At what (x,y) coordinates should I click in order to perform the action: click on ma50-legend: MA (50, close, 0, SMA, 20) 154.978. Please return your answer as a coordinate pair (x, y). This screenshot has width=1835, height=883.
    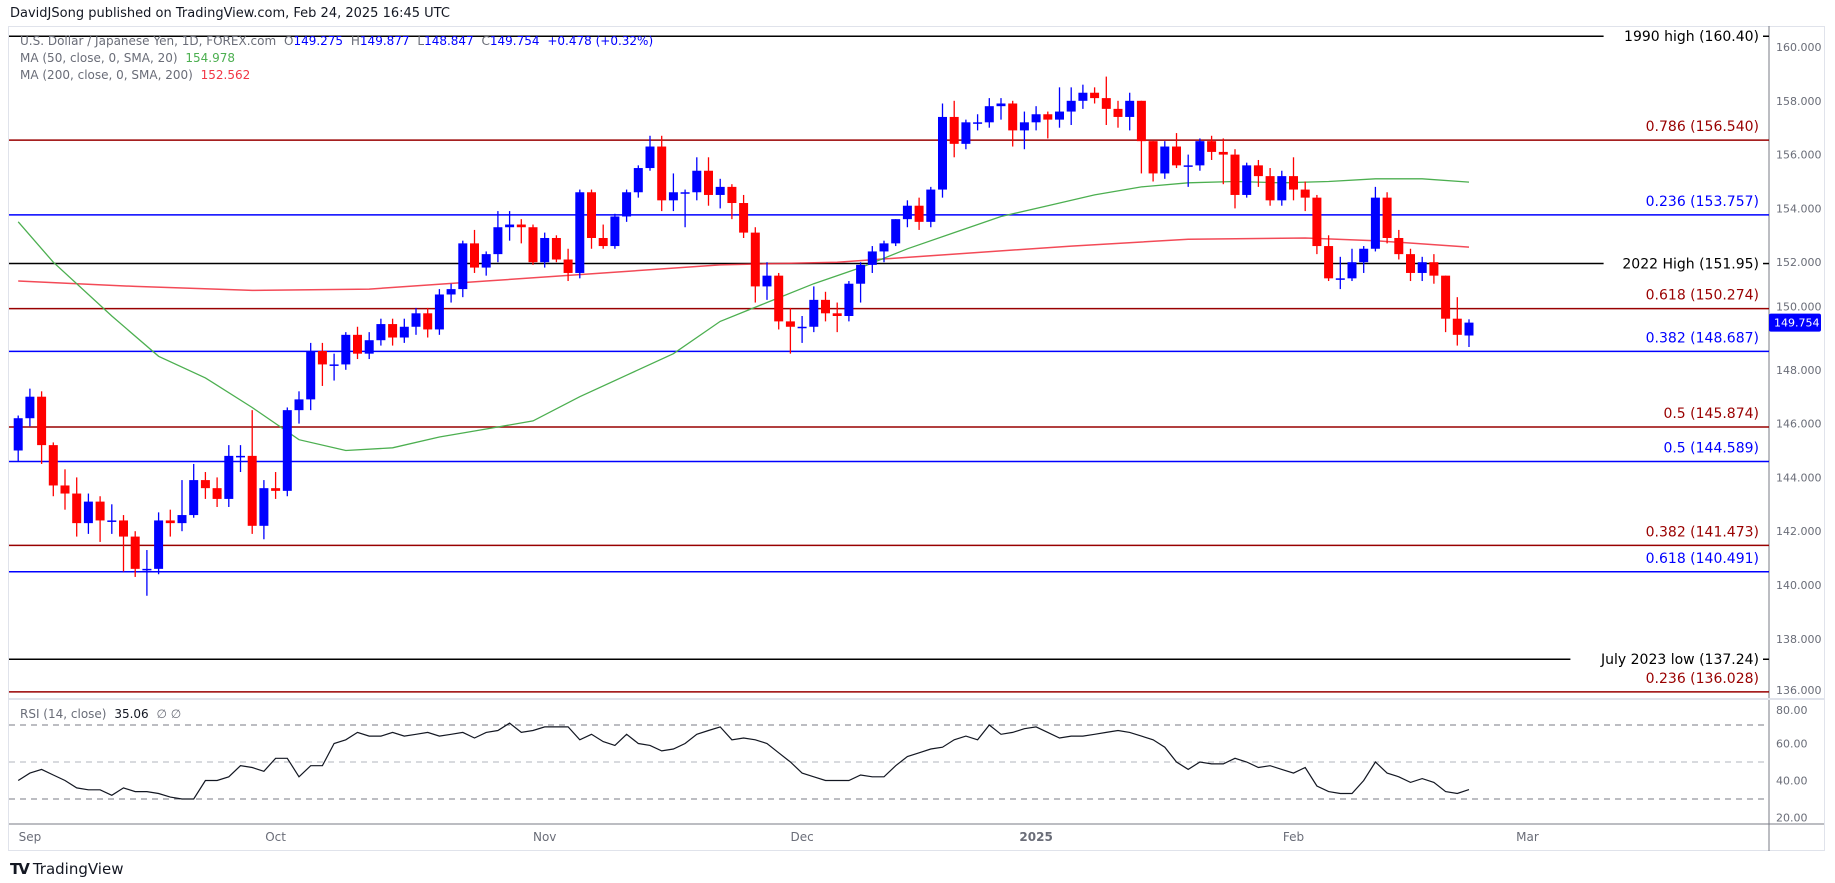
    Looking at the image, I should click on (127, 58).